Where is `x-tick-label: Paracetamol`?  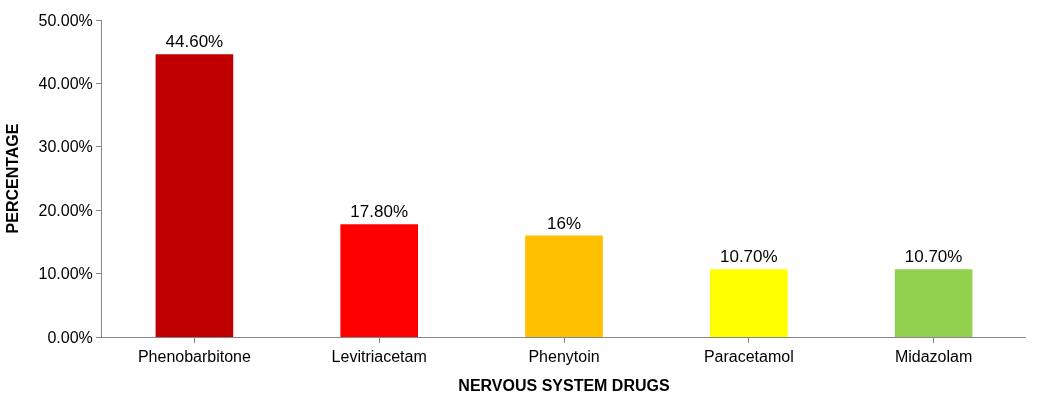 x-tick-label: Paracetamol is located at coordinates (748, 357).